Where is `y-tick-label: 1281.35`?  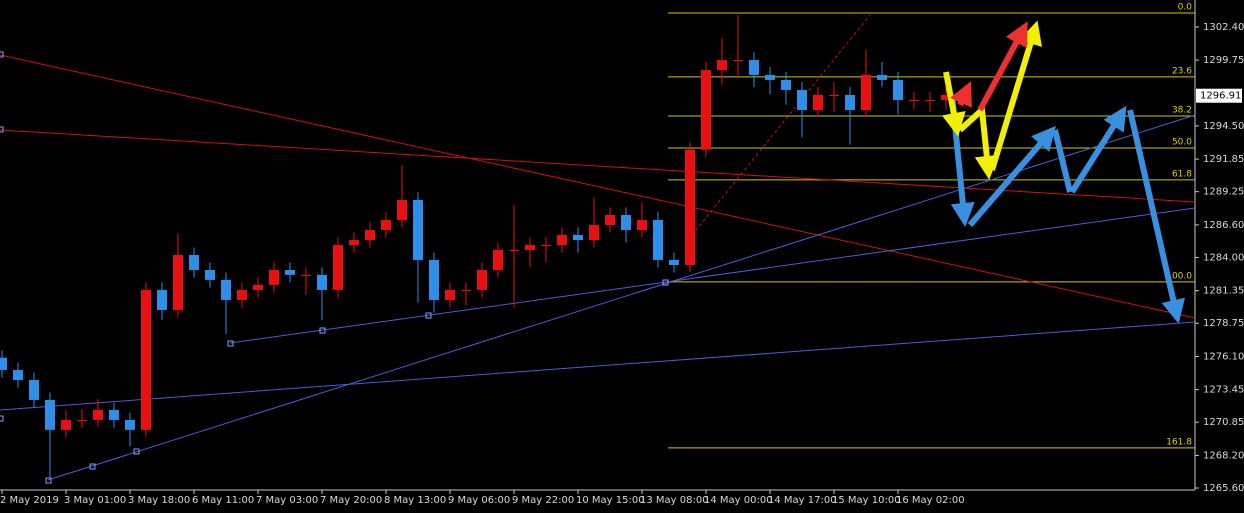
y-tick-label: 1281.35 is located at coordinates (1223, 291).